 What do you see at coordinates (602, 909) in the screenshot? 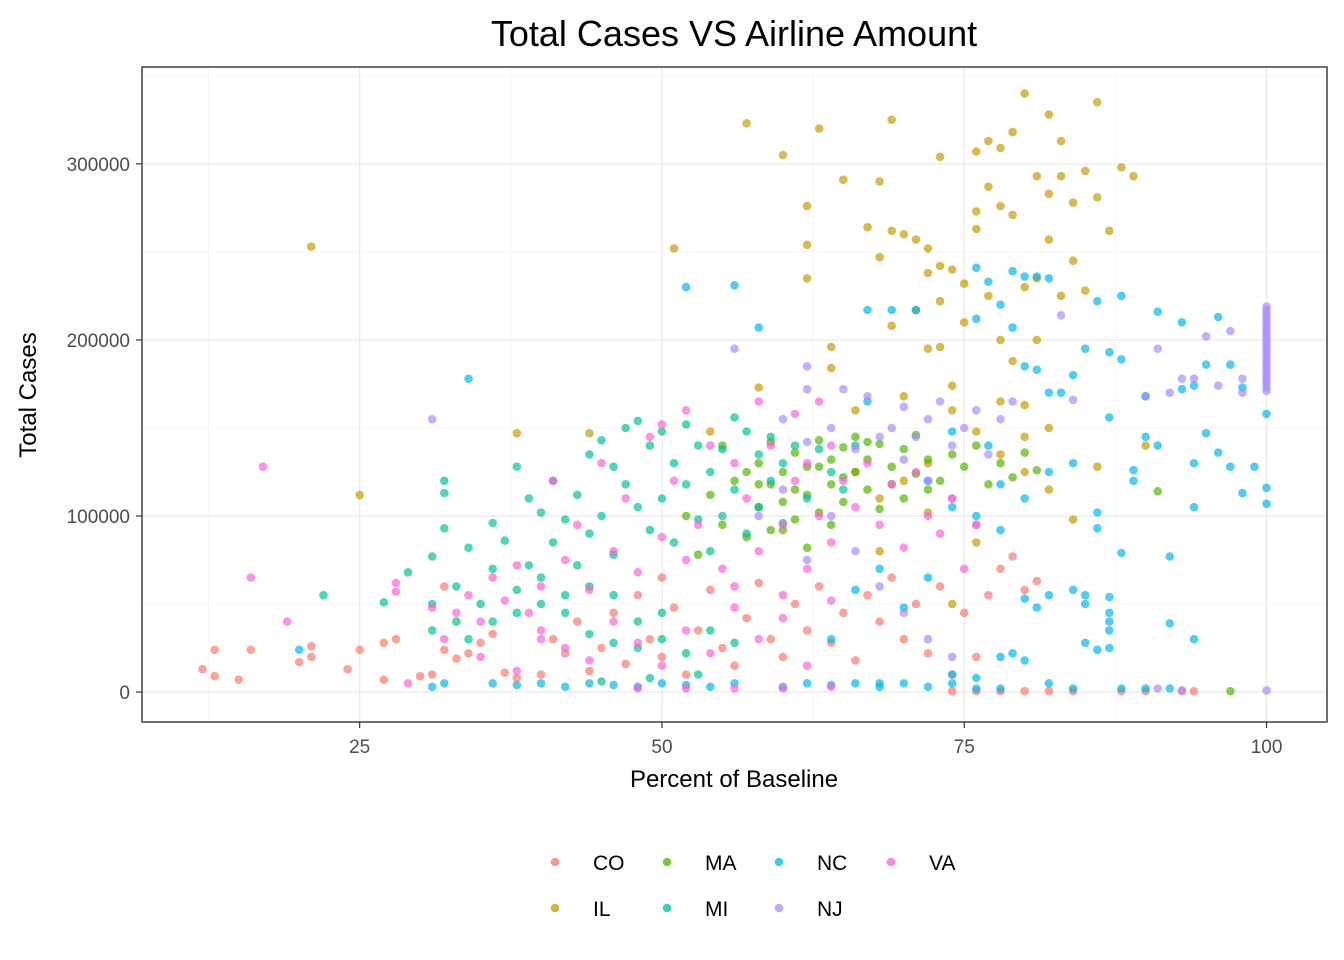
I see `legend-label-il: IL` at bounding box center [602, 909].